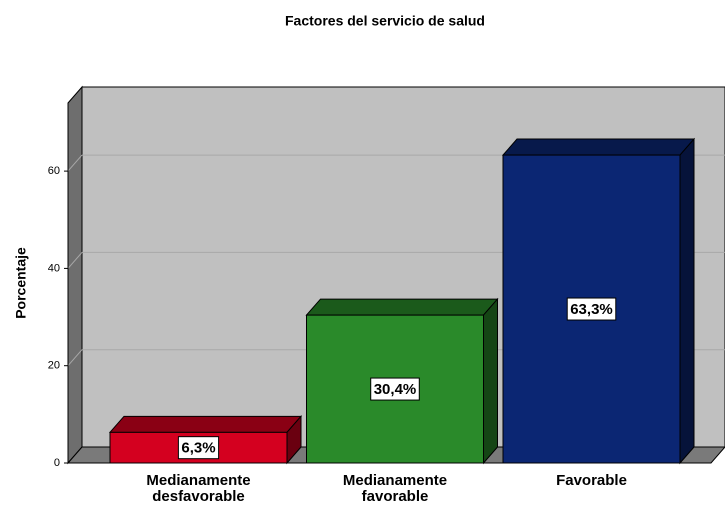 This screenshot has height=510, width=725. Describe the element at coordinates (198, 488) in the screenshot. I see `x-tick-label: Medianamente desfavorable` at that location.